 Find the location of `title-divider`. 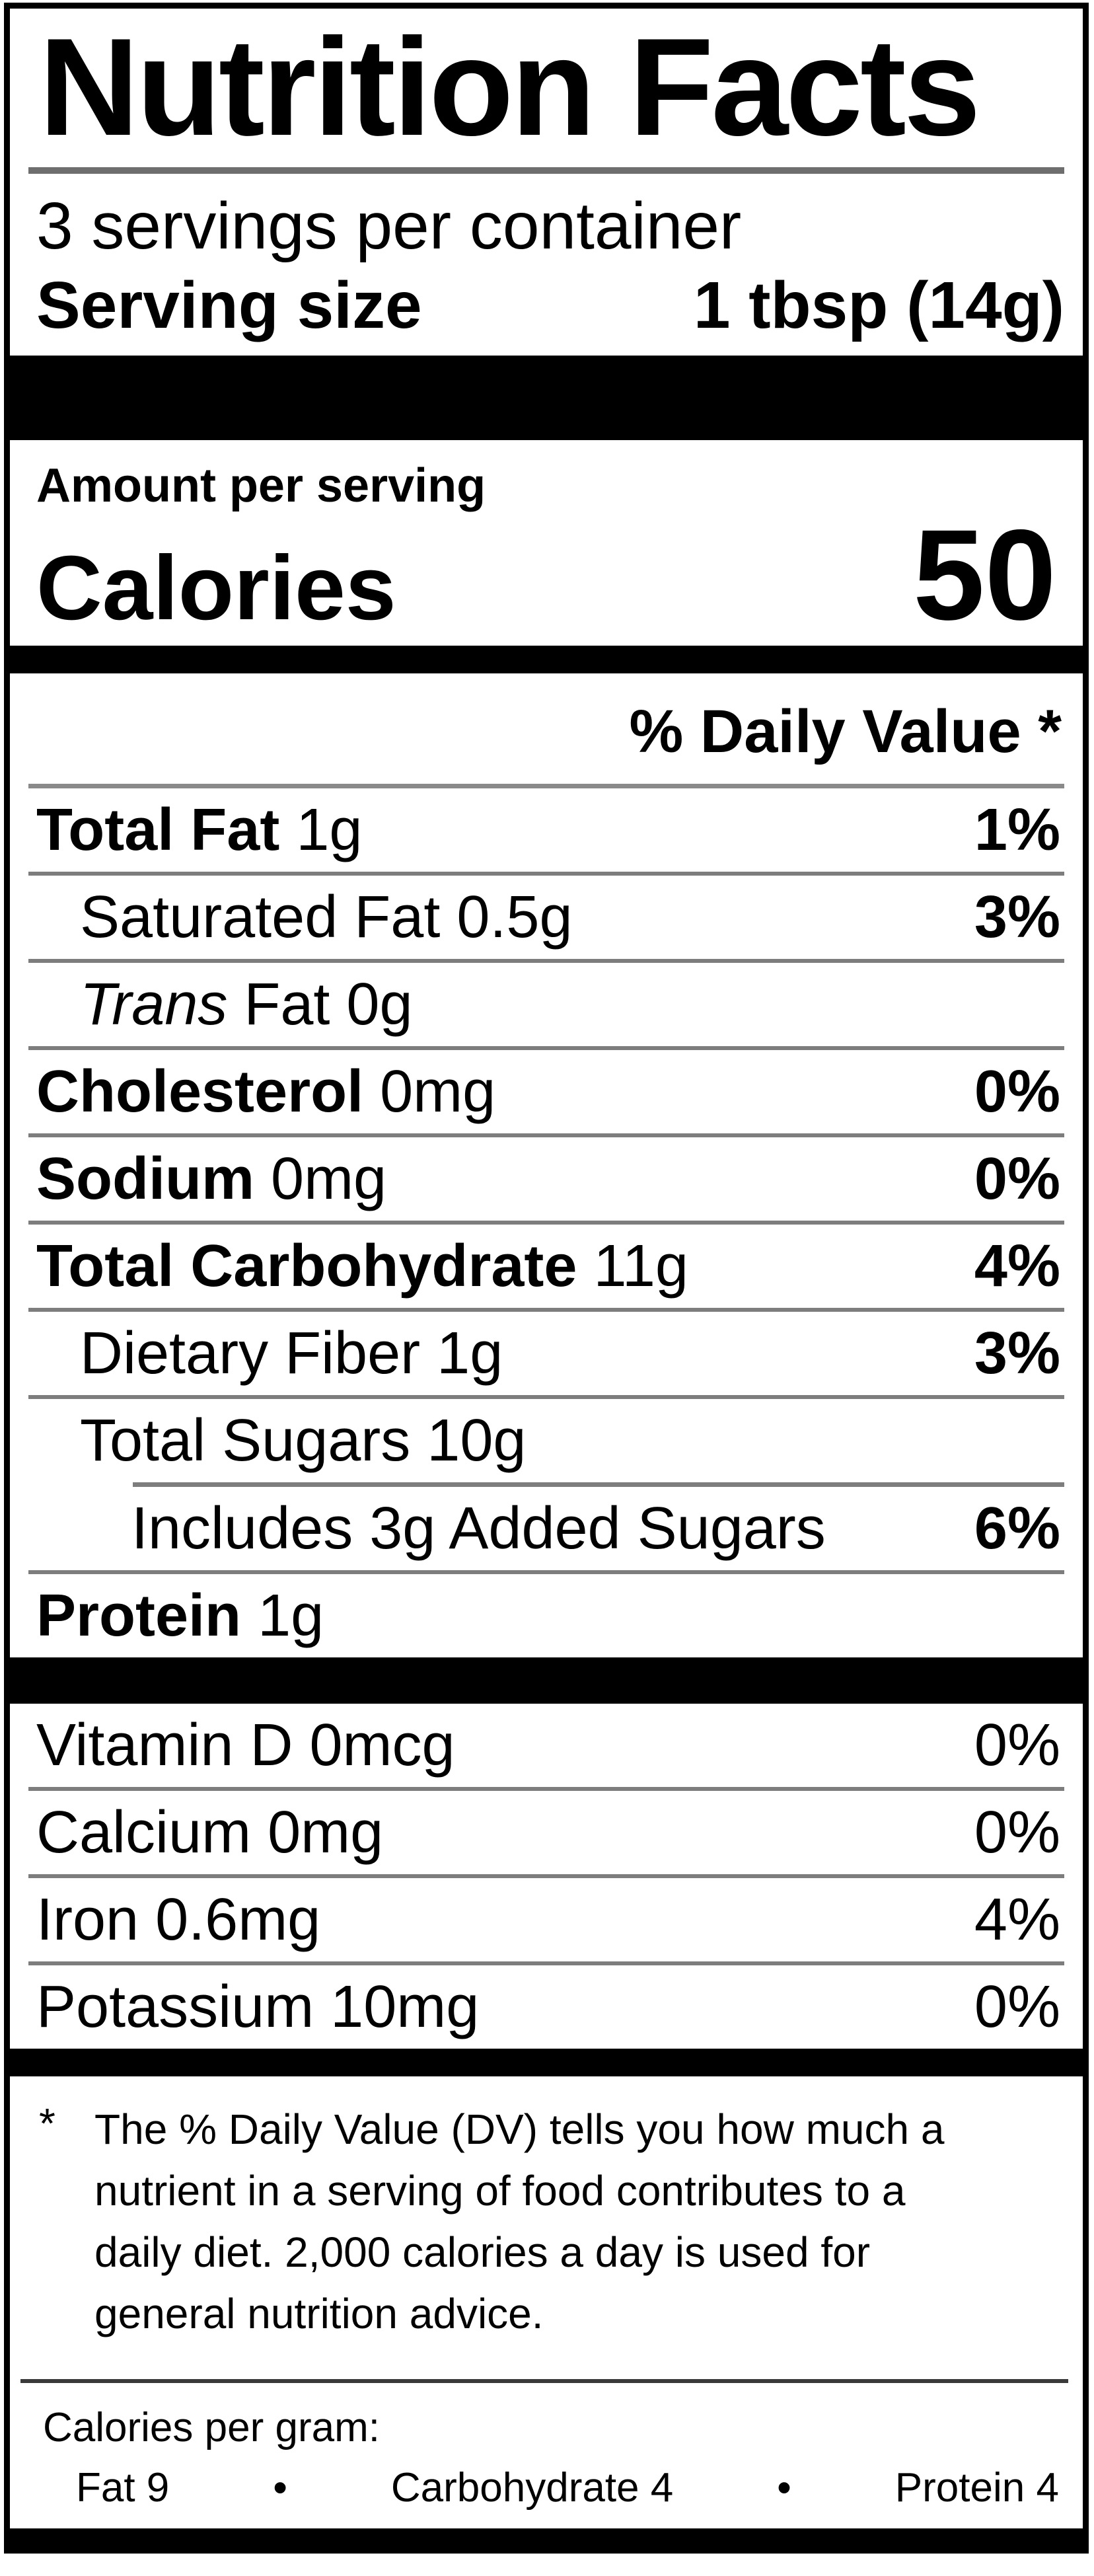

title-divider is located at coordinates (546, 171).